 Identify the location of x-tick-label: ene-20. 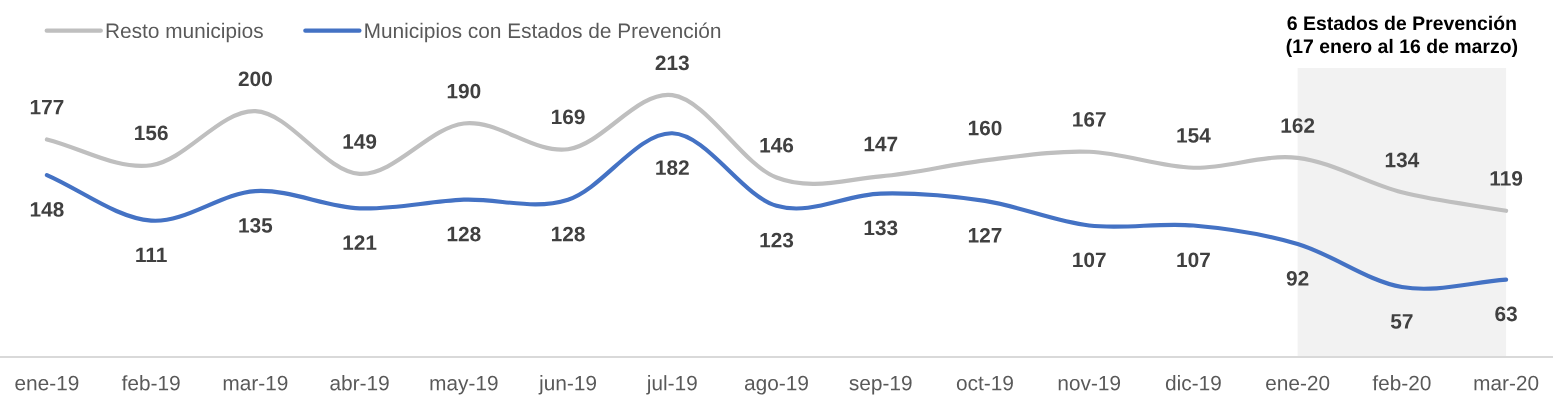
(1298, 383).